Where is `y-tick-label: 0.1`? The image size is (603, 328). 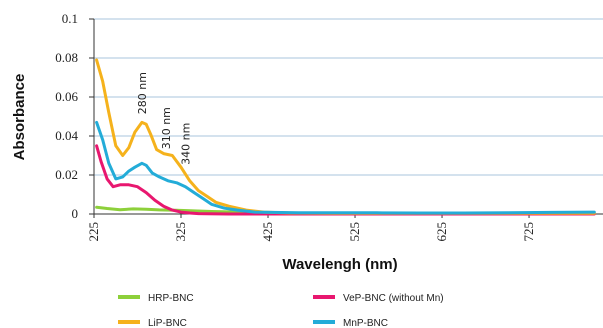 y-tick-label: 0.1 is located at coordinates (70, 18).